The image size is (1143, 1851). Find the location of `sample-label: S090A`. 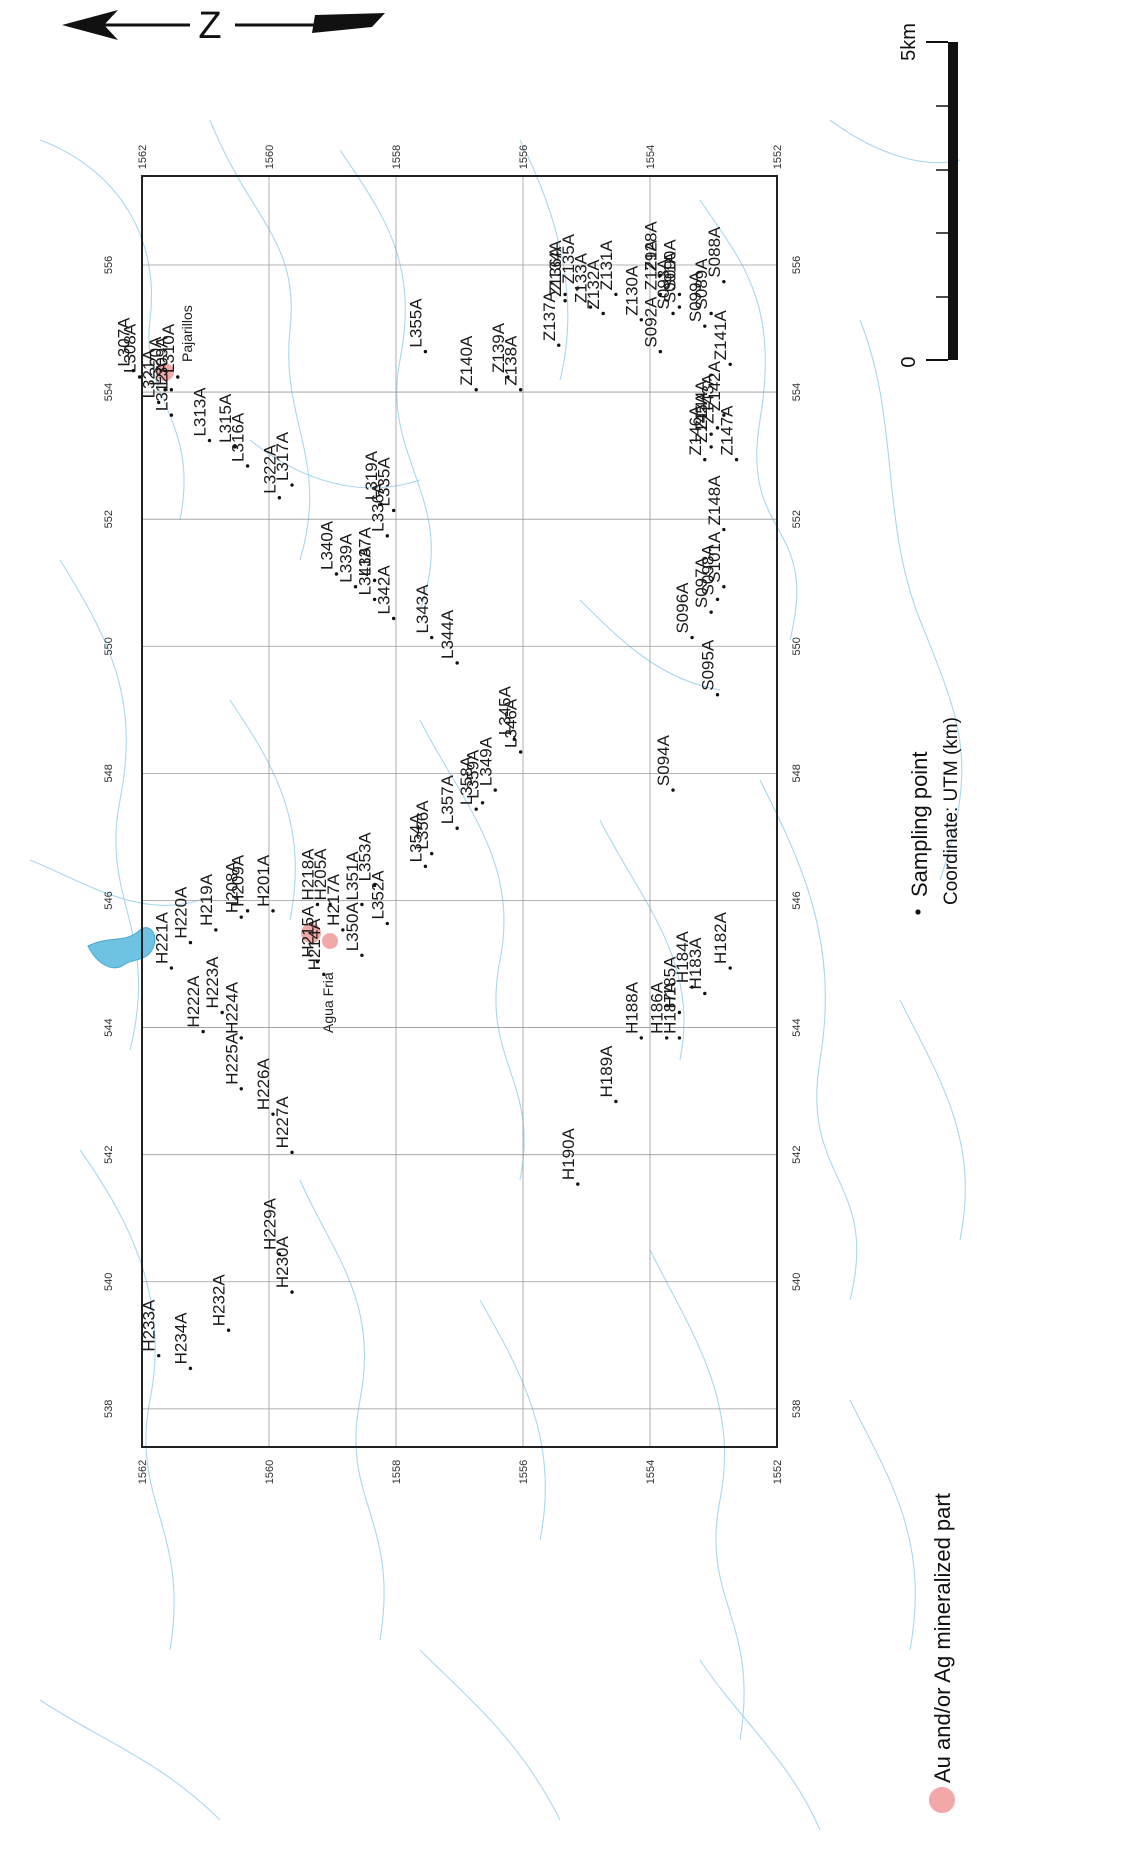

sample-label: S090A is located at coordinates (669, 265).